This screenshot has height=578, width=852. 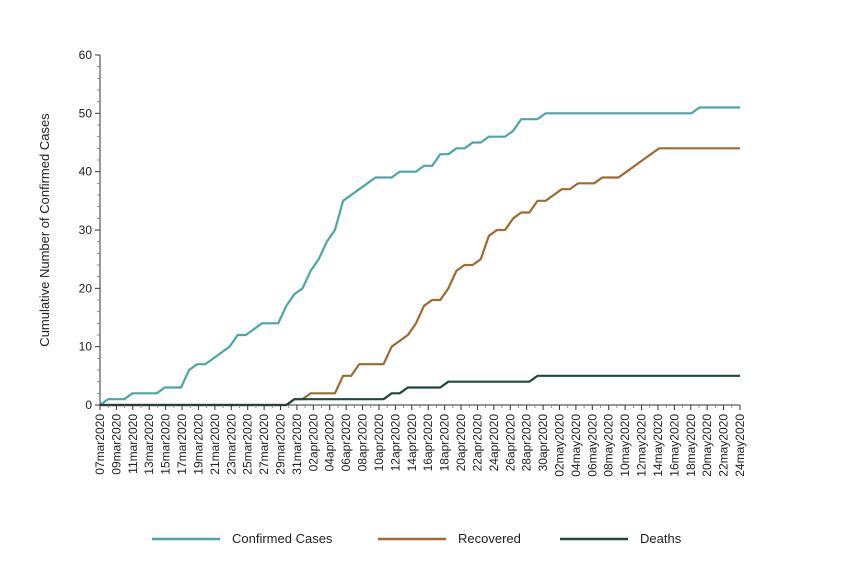 I want to click on x-tick-label: 14apr2020, so click(x=412, y=443).